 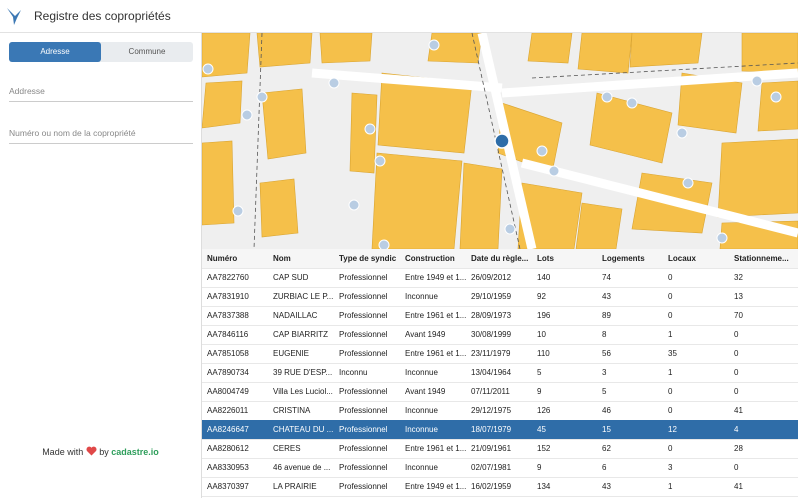 I want to click on table-cell: 152, so click(x=544, y=448).